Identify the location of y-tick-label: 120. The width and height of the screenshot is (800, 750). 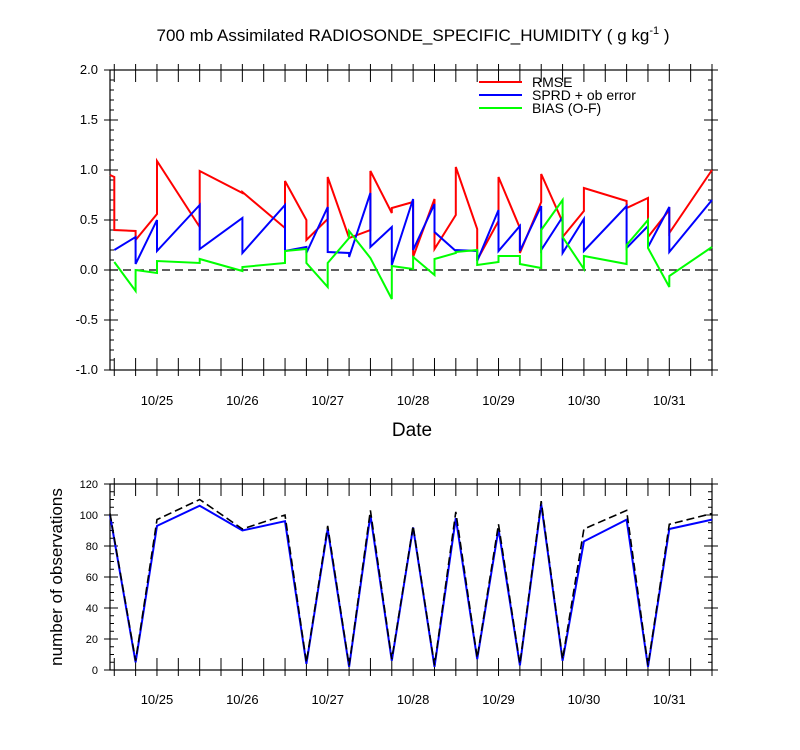
(89, 485).